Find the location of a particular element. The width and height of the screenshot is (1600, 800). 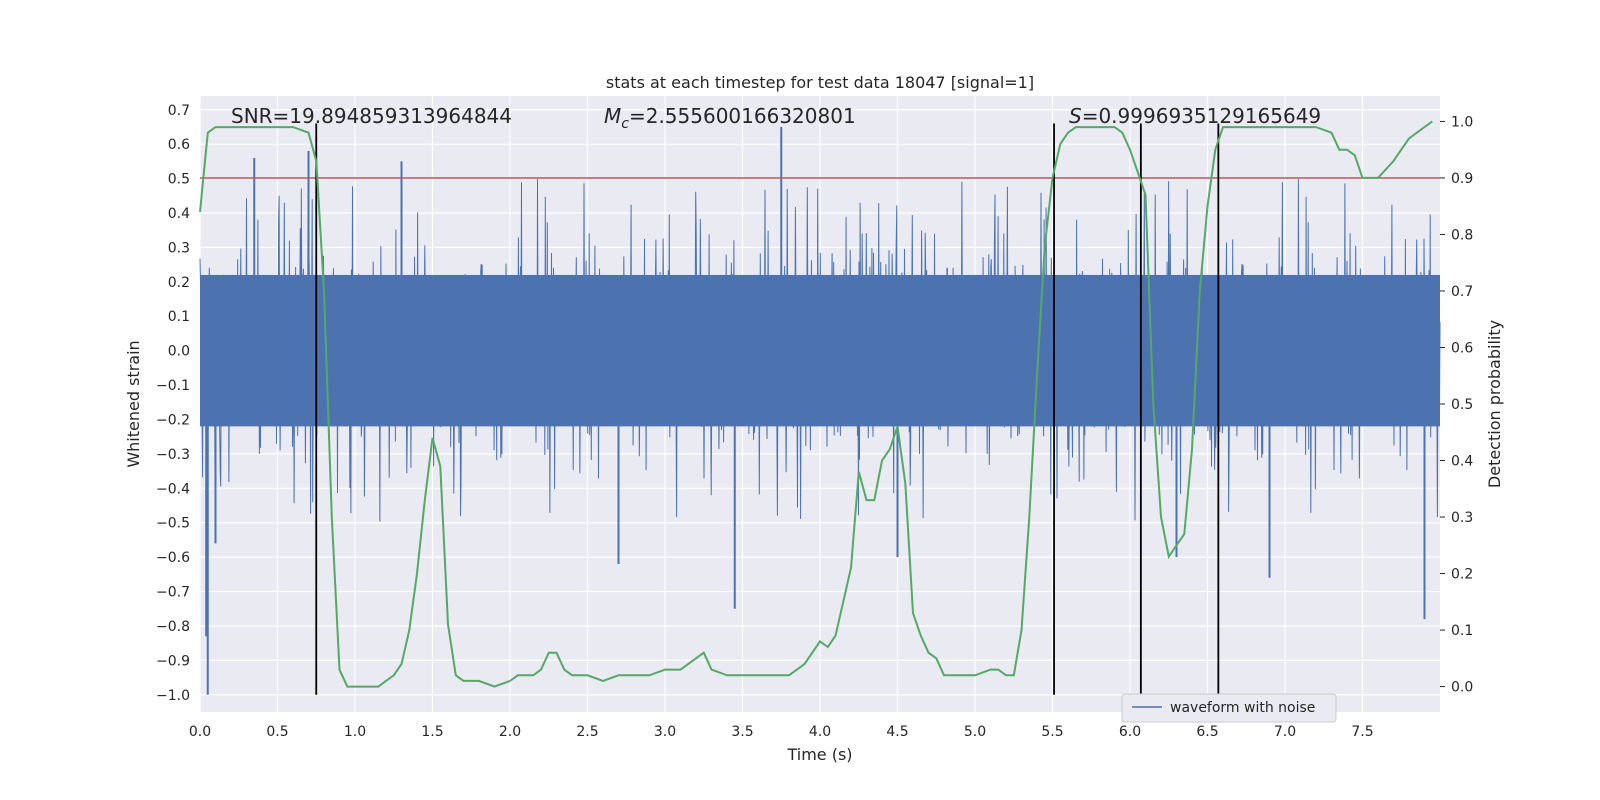

y-tick-label-3: 0.4 is located at coordinates (179, 214).